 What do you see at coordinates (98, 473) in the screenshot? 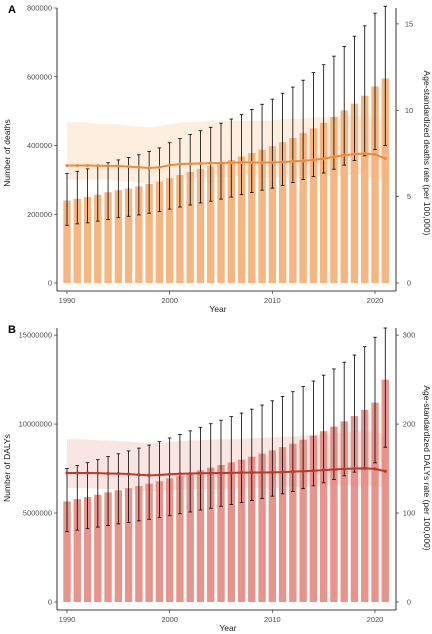
I see `panel-b-rate-point-1993` at bounding box center [98, 473].